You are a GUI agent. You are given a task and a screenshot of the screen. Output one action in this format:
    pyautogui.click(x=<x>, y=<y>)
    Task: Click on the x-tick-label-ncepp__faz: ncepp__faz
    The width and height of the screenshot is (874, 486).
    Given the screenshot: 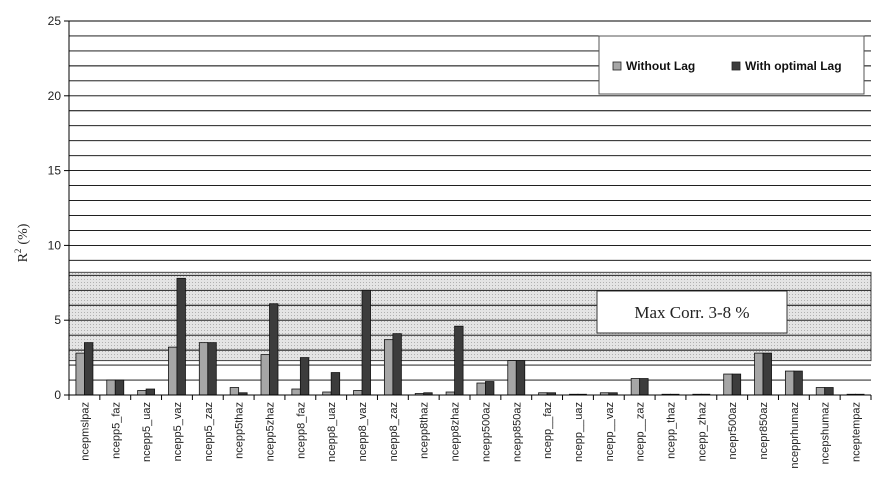 What is the action you would take?
    pyautogui.click(x=548, y=430)
    